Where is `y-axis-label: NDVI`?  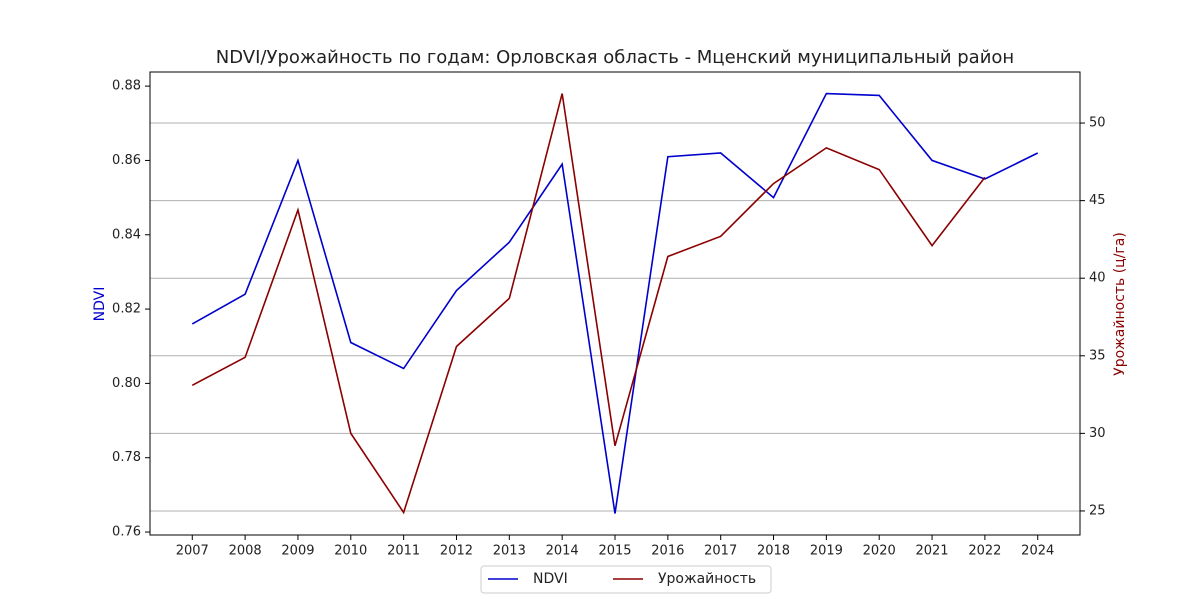 y-axis-label: NDVI is located at coordinates (100, 304).